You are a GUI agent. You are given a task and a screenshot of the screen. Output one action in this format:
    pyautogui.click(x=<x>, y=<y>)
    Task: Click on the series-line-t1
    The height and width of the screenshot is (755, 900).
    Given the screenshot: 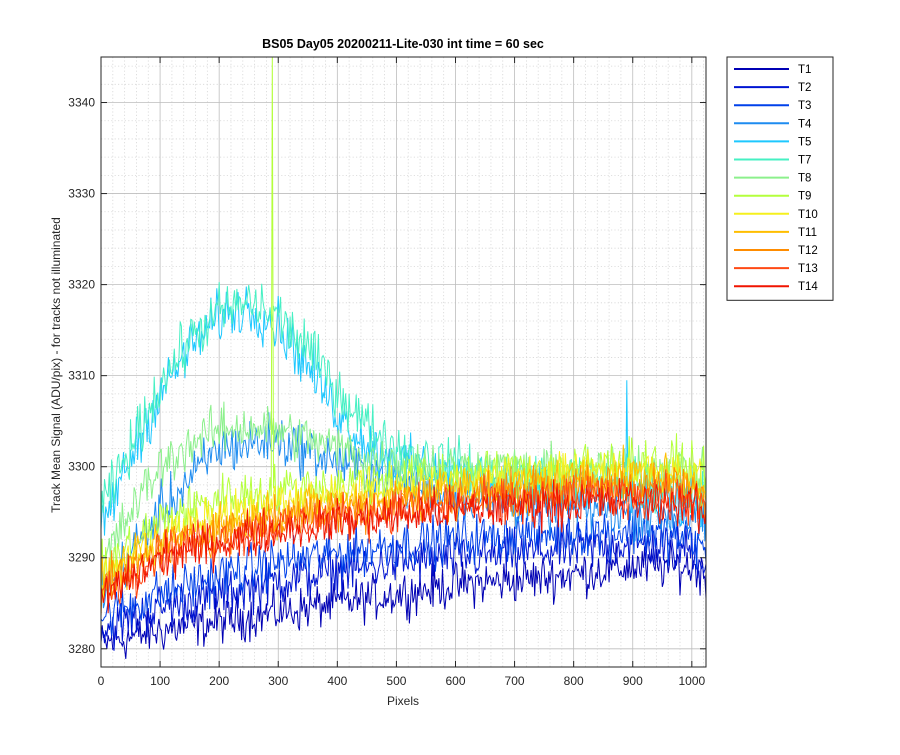 What is the action you would take?
    pyautogui.click(x=403, y=599)
    